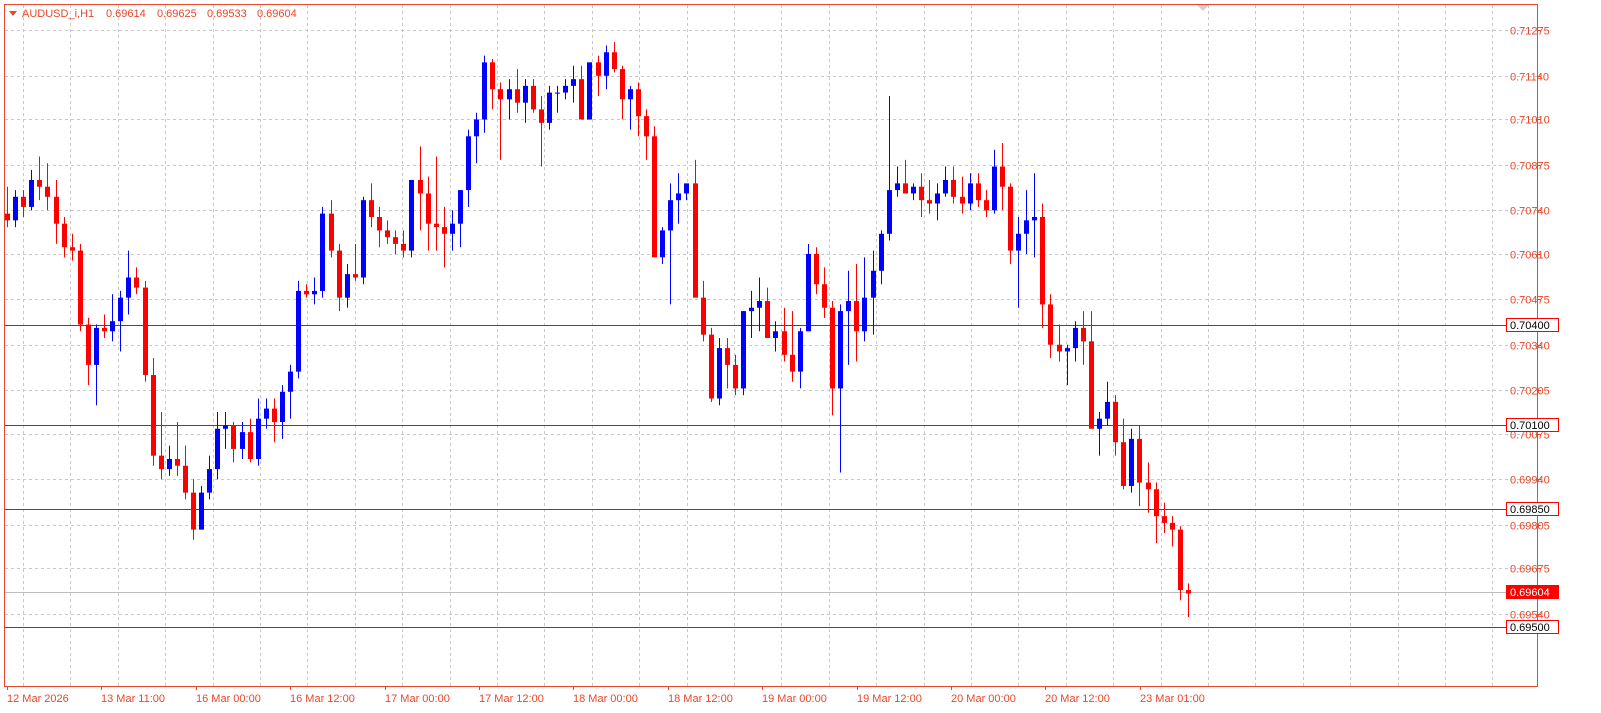  I want to click on price-tick-label: 0.71010, so click(1530, 121).